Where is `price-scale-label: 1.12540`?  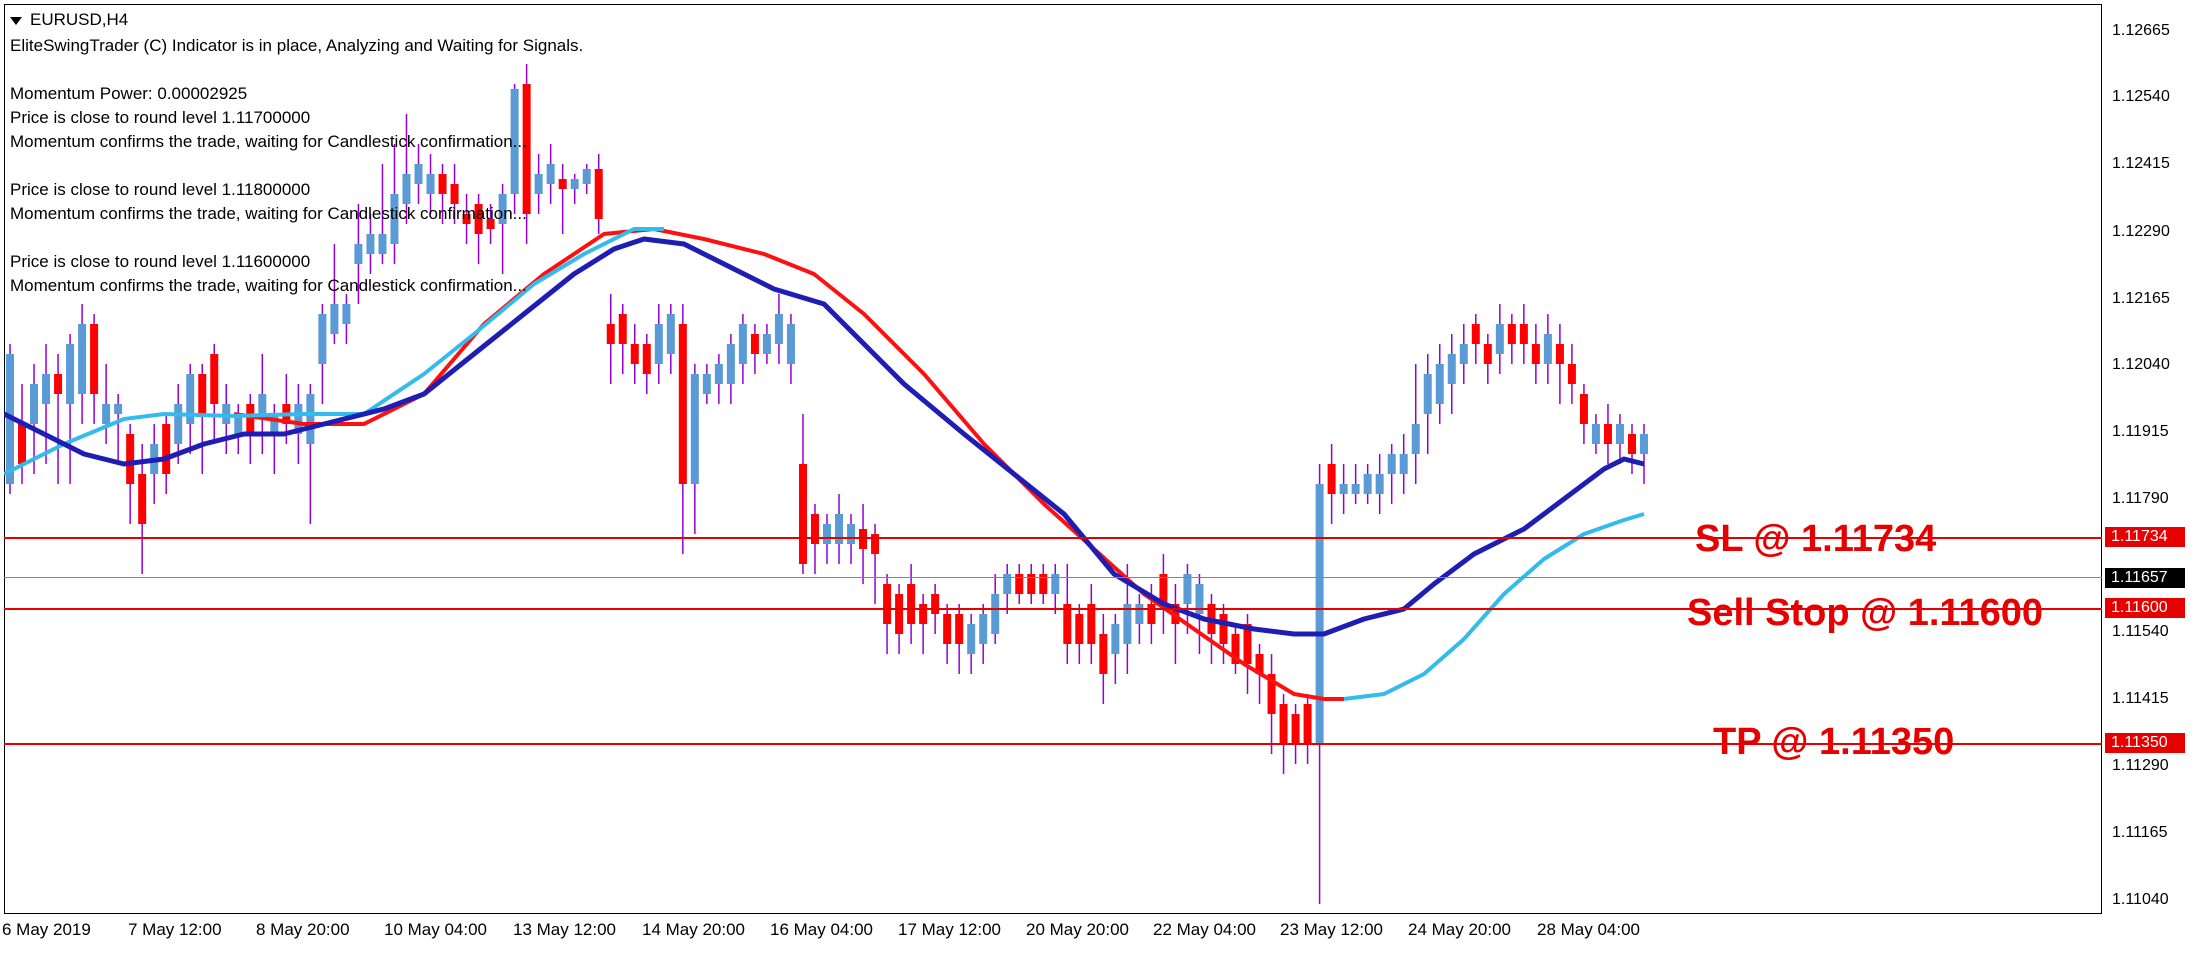
price-scale-label: 1.12540 is located at coordinates (2141, 96).